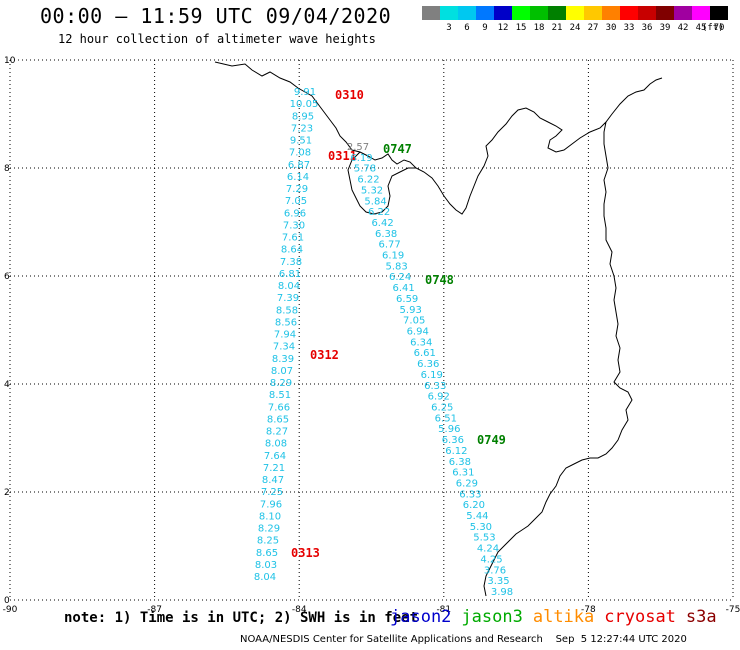 The image size is (740, 650). What do you see at coordinates (280, 395) in the screenshot?
I see `swh-value: 8.51` at bounding box center [280, 395].